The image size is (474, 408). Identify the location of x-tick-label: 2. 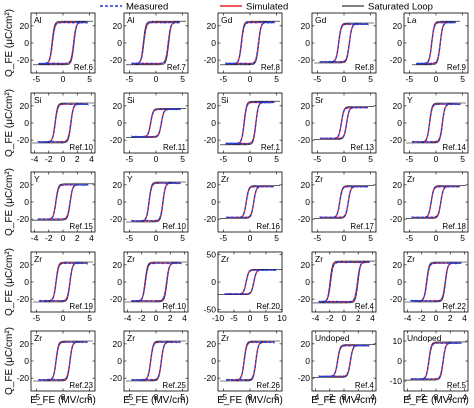
(450, 318).